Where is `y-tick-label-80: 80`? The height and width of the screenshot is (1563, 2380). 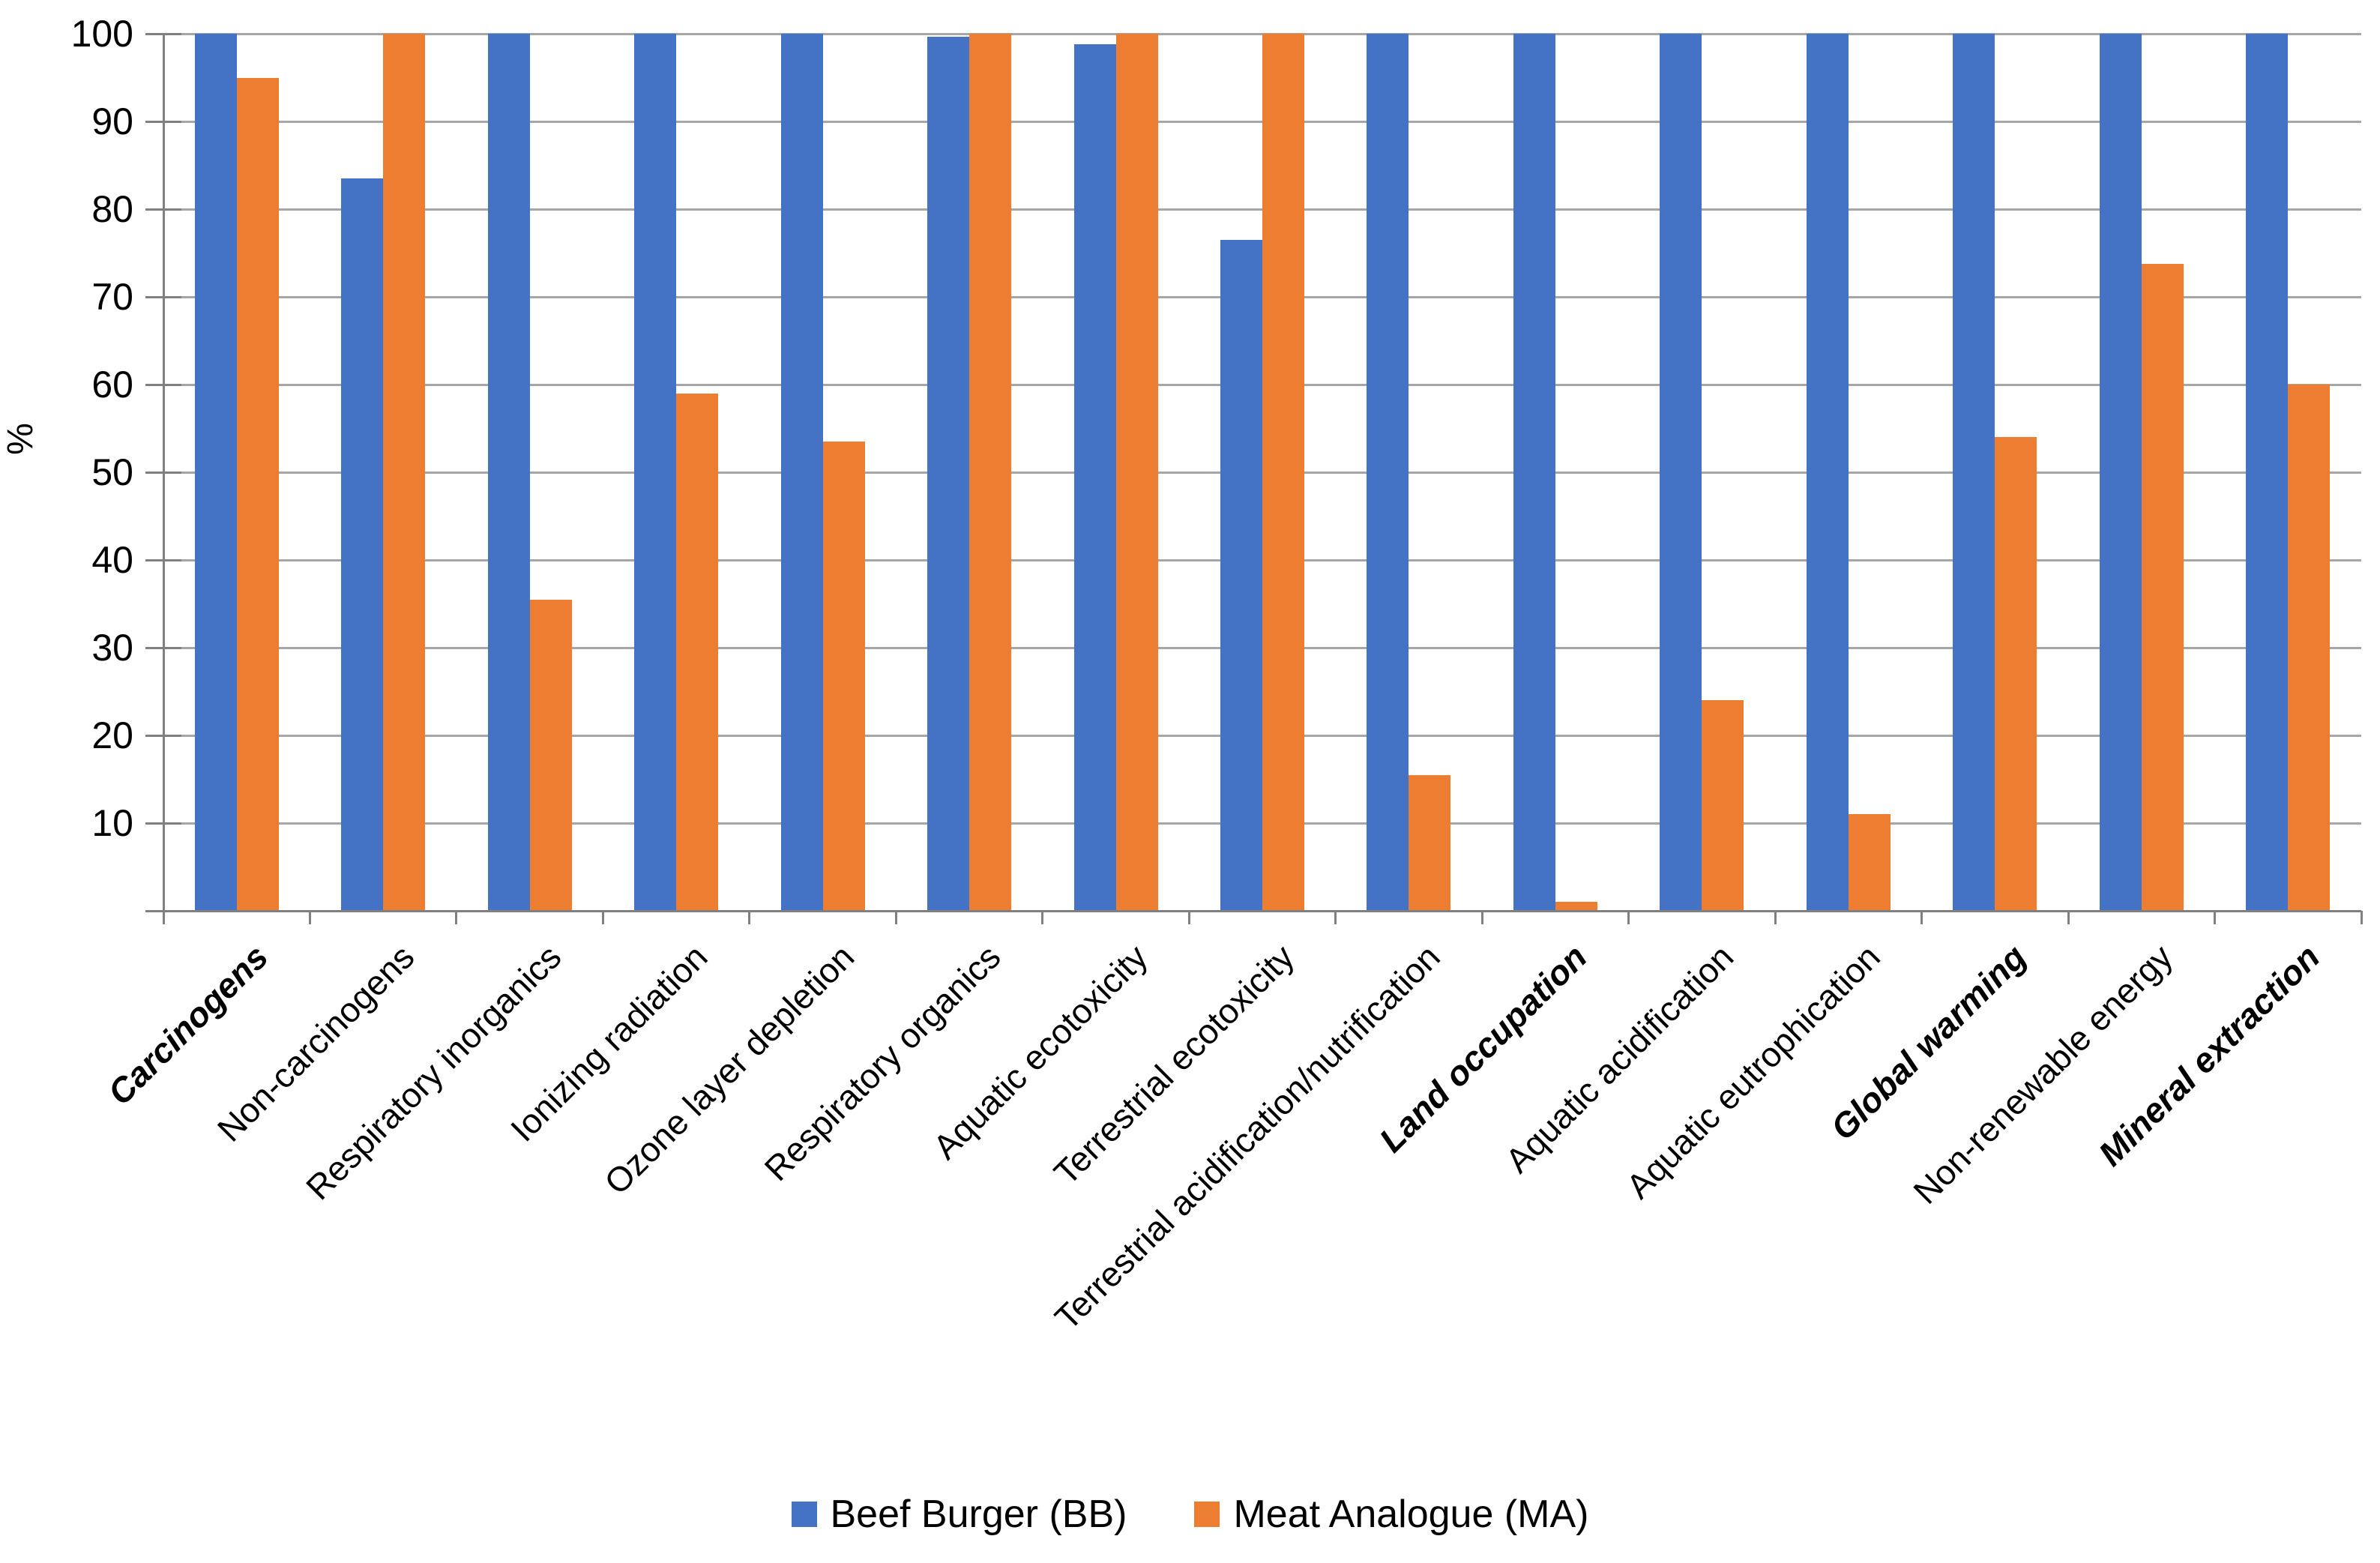
y-tick-label-80: 80 is located at coordinates (112, 209).